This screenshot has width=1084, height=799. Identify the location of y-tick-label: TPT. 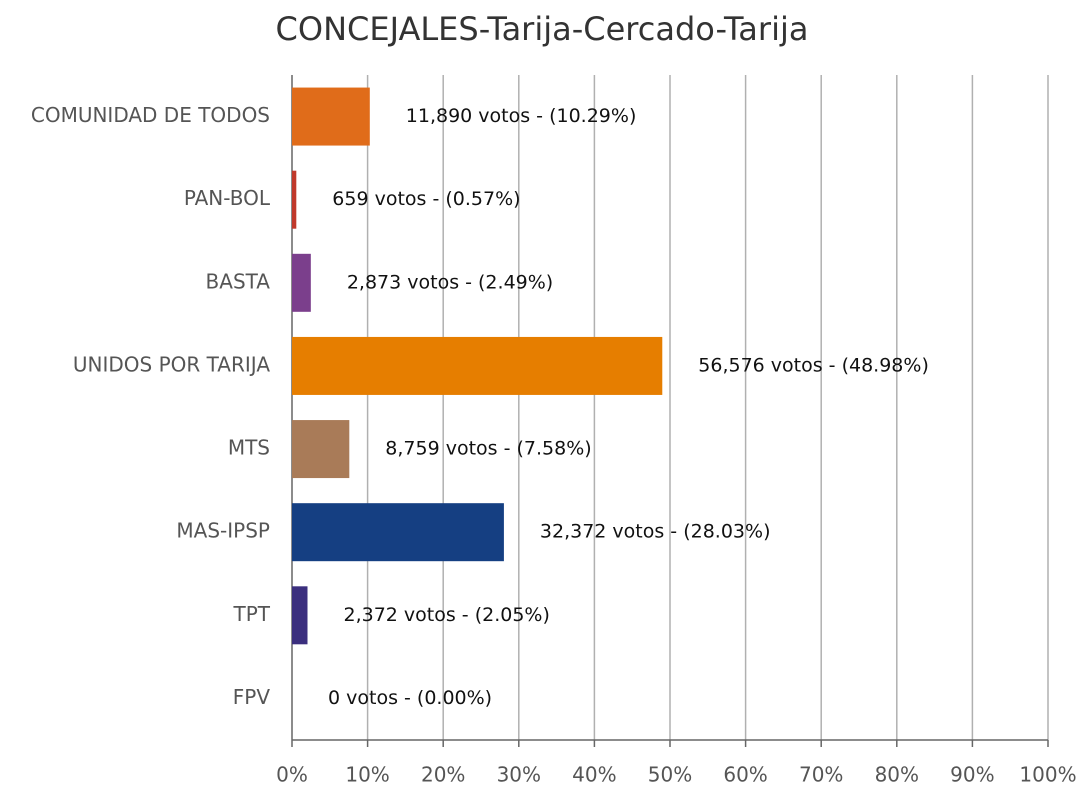
(252, 614).